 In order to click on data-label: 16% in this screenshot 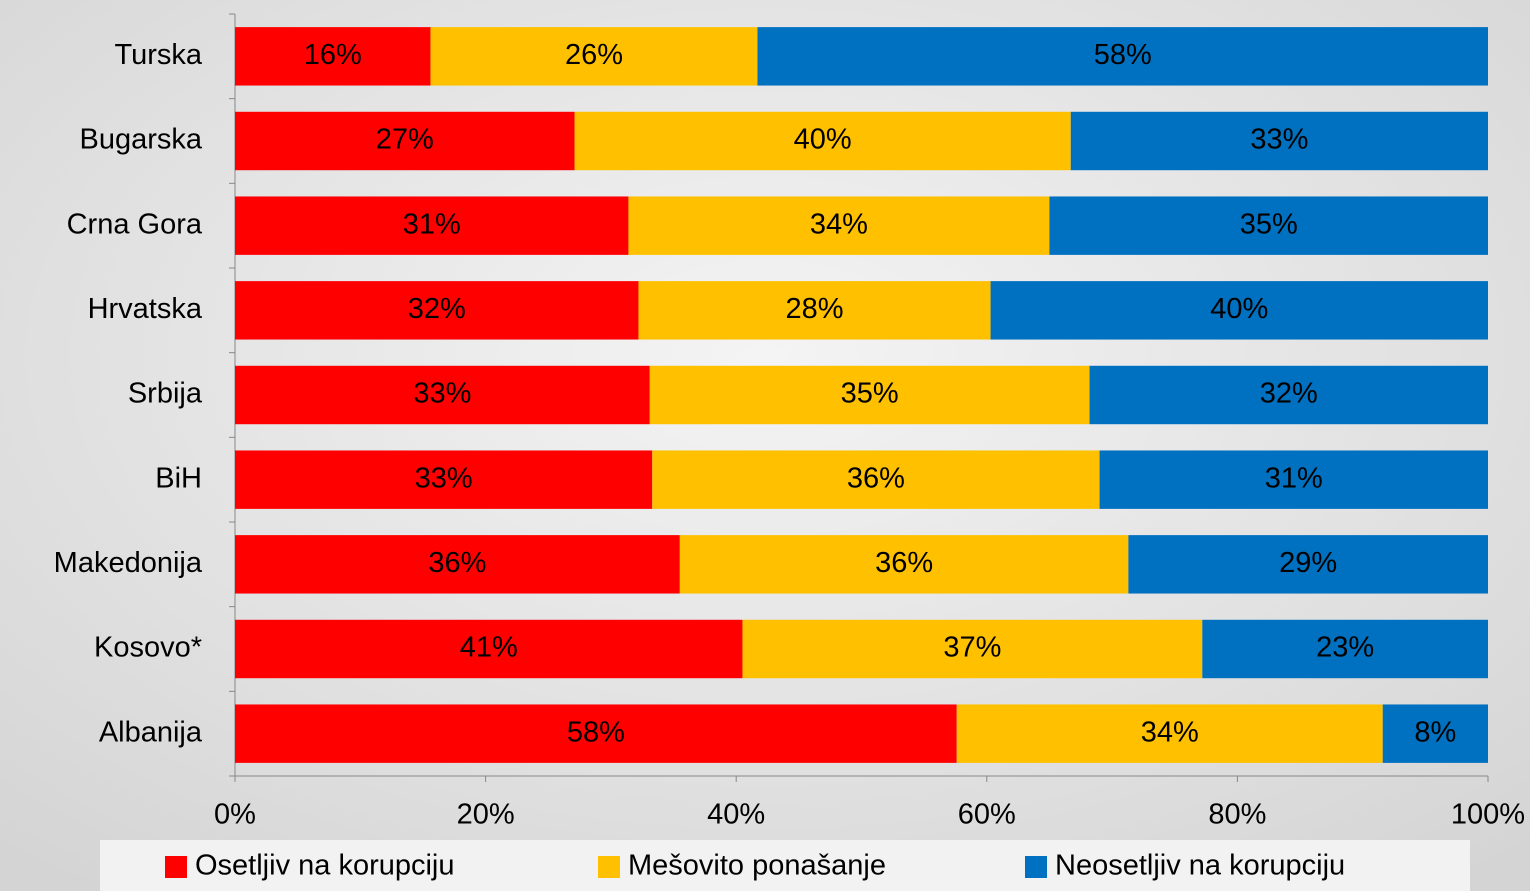, I will do `click(333, 55)`.